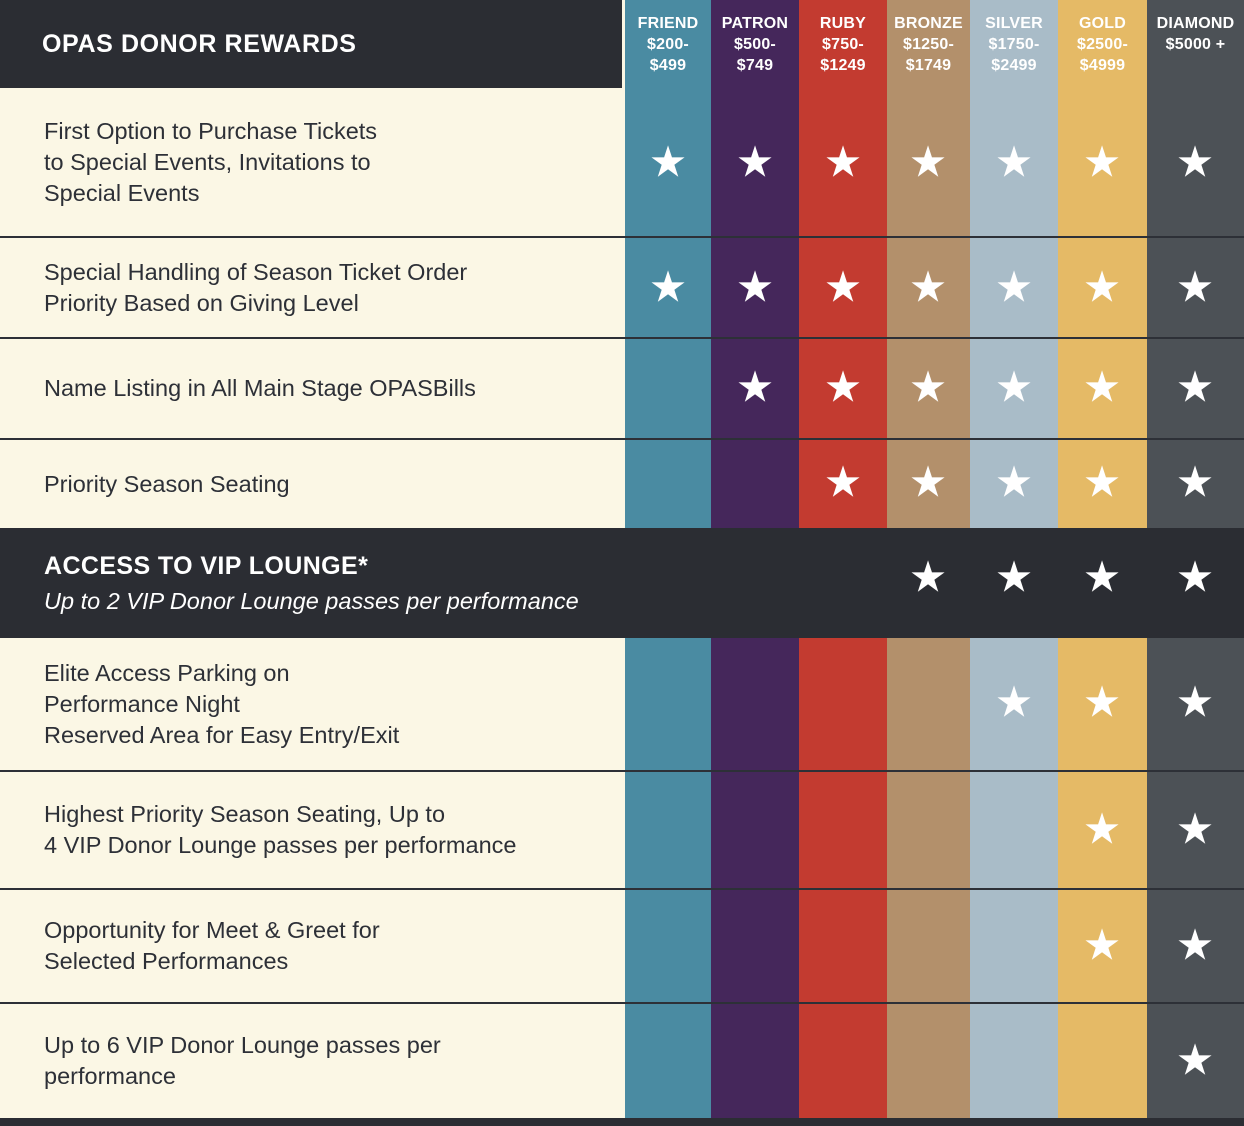 This screenshot has width=1244, height=1126. I want to click on tier-header-gold: GOLD $2500- $4999, so click(1102, 38).